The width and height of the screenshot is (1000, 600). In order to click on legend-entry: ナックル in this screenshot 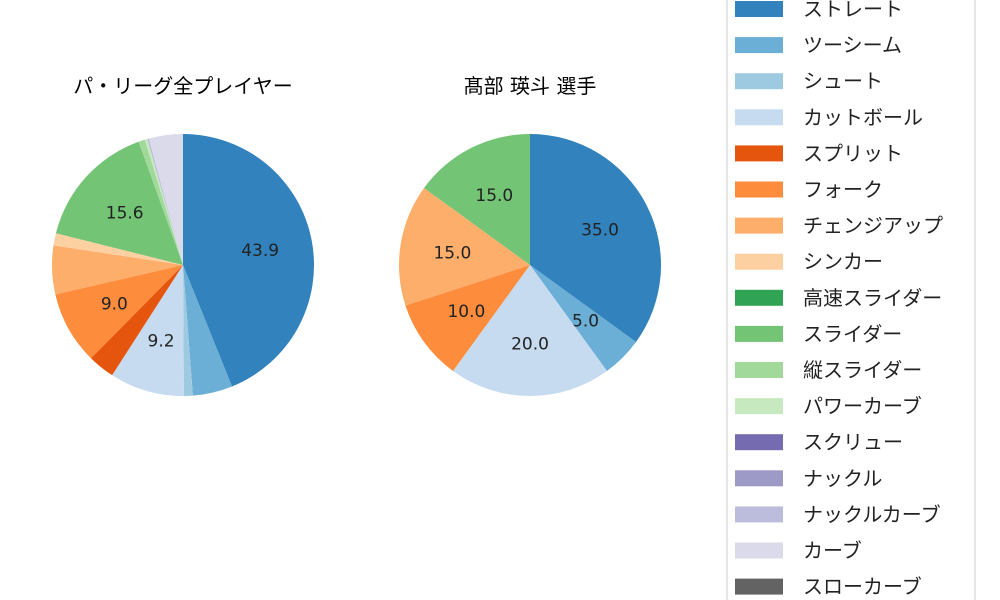, I will do `click(842, 478)`.